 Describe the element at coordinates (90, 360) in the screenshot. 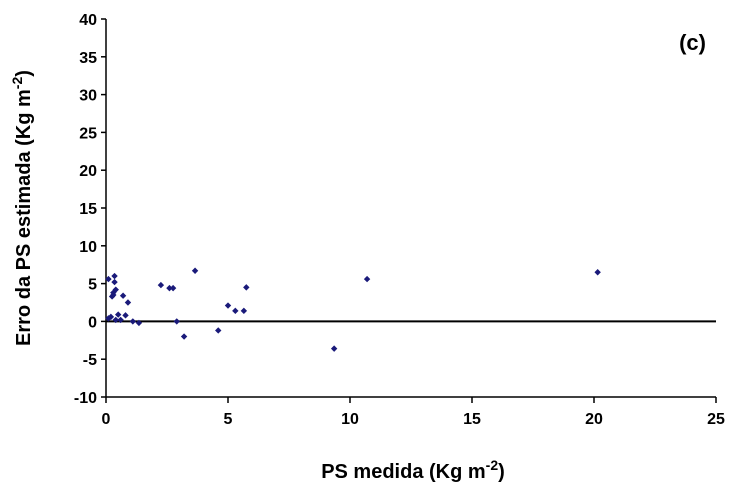

I see `y-tick-label: -5` at that location.